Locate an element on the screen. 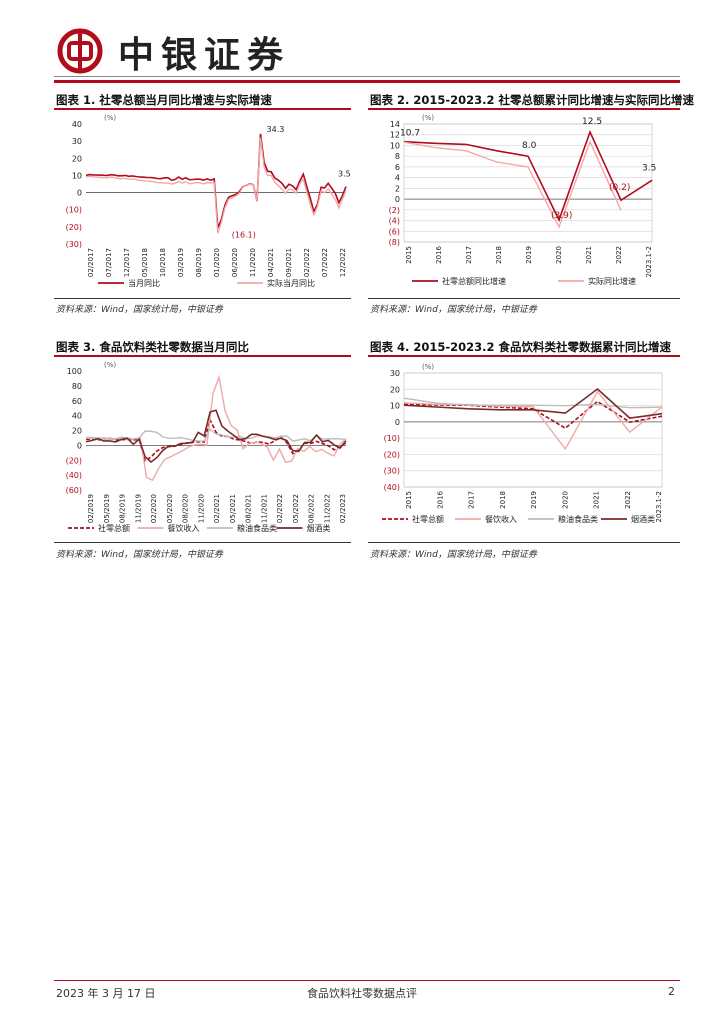 The image size is (724, 1024). data-label: 12.5 is located at coordinates (592, 122).